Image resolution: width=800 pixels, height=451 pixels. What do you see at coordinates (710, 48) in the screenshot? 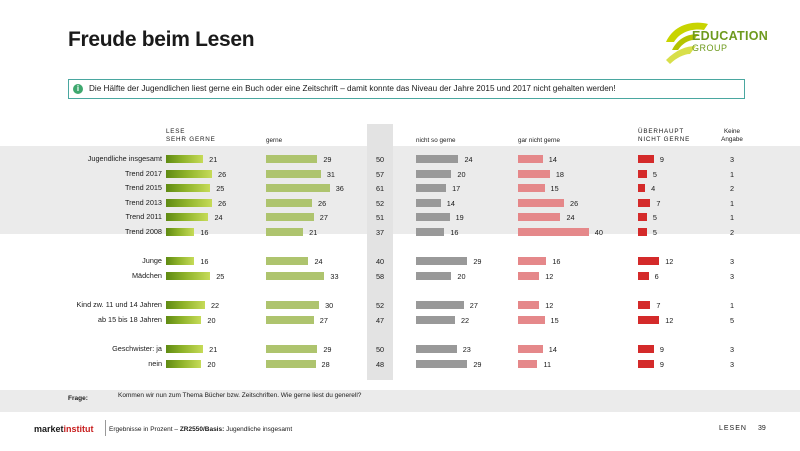
I see `logo-text-group: GROUP` at bounding box center [710, 48].